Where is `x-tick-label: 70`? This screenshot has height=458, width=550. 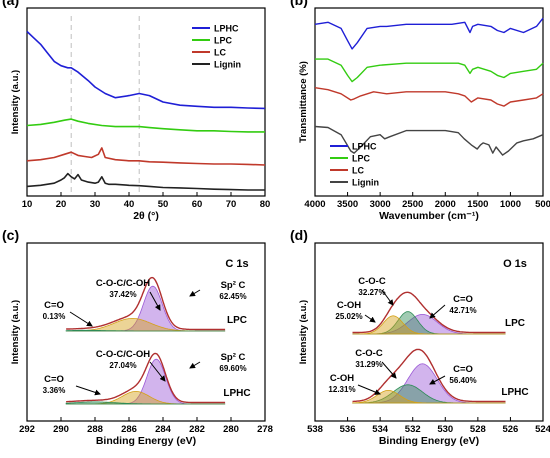
x-tick-label: 70 is located at coordinates (231, 204).